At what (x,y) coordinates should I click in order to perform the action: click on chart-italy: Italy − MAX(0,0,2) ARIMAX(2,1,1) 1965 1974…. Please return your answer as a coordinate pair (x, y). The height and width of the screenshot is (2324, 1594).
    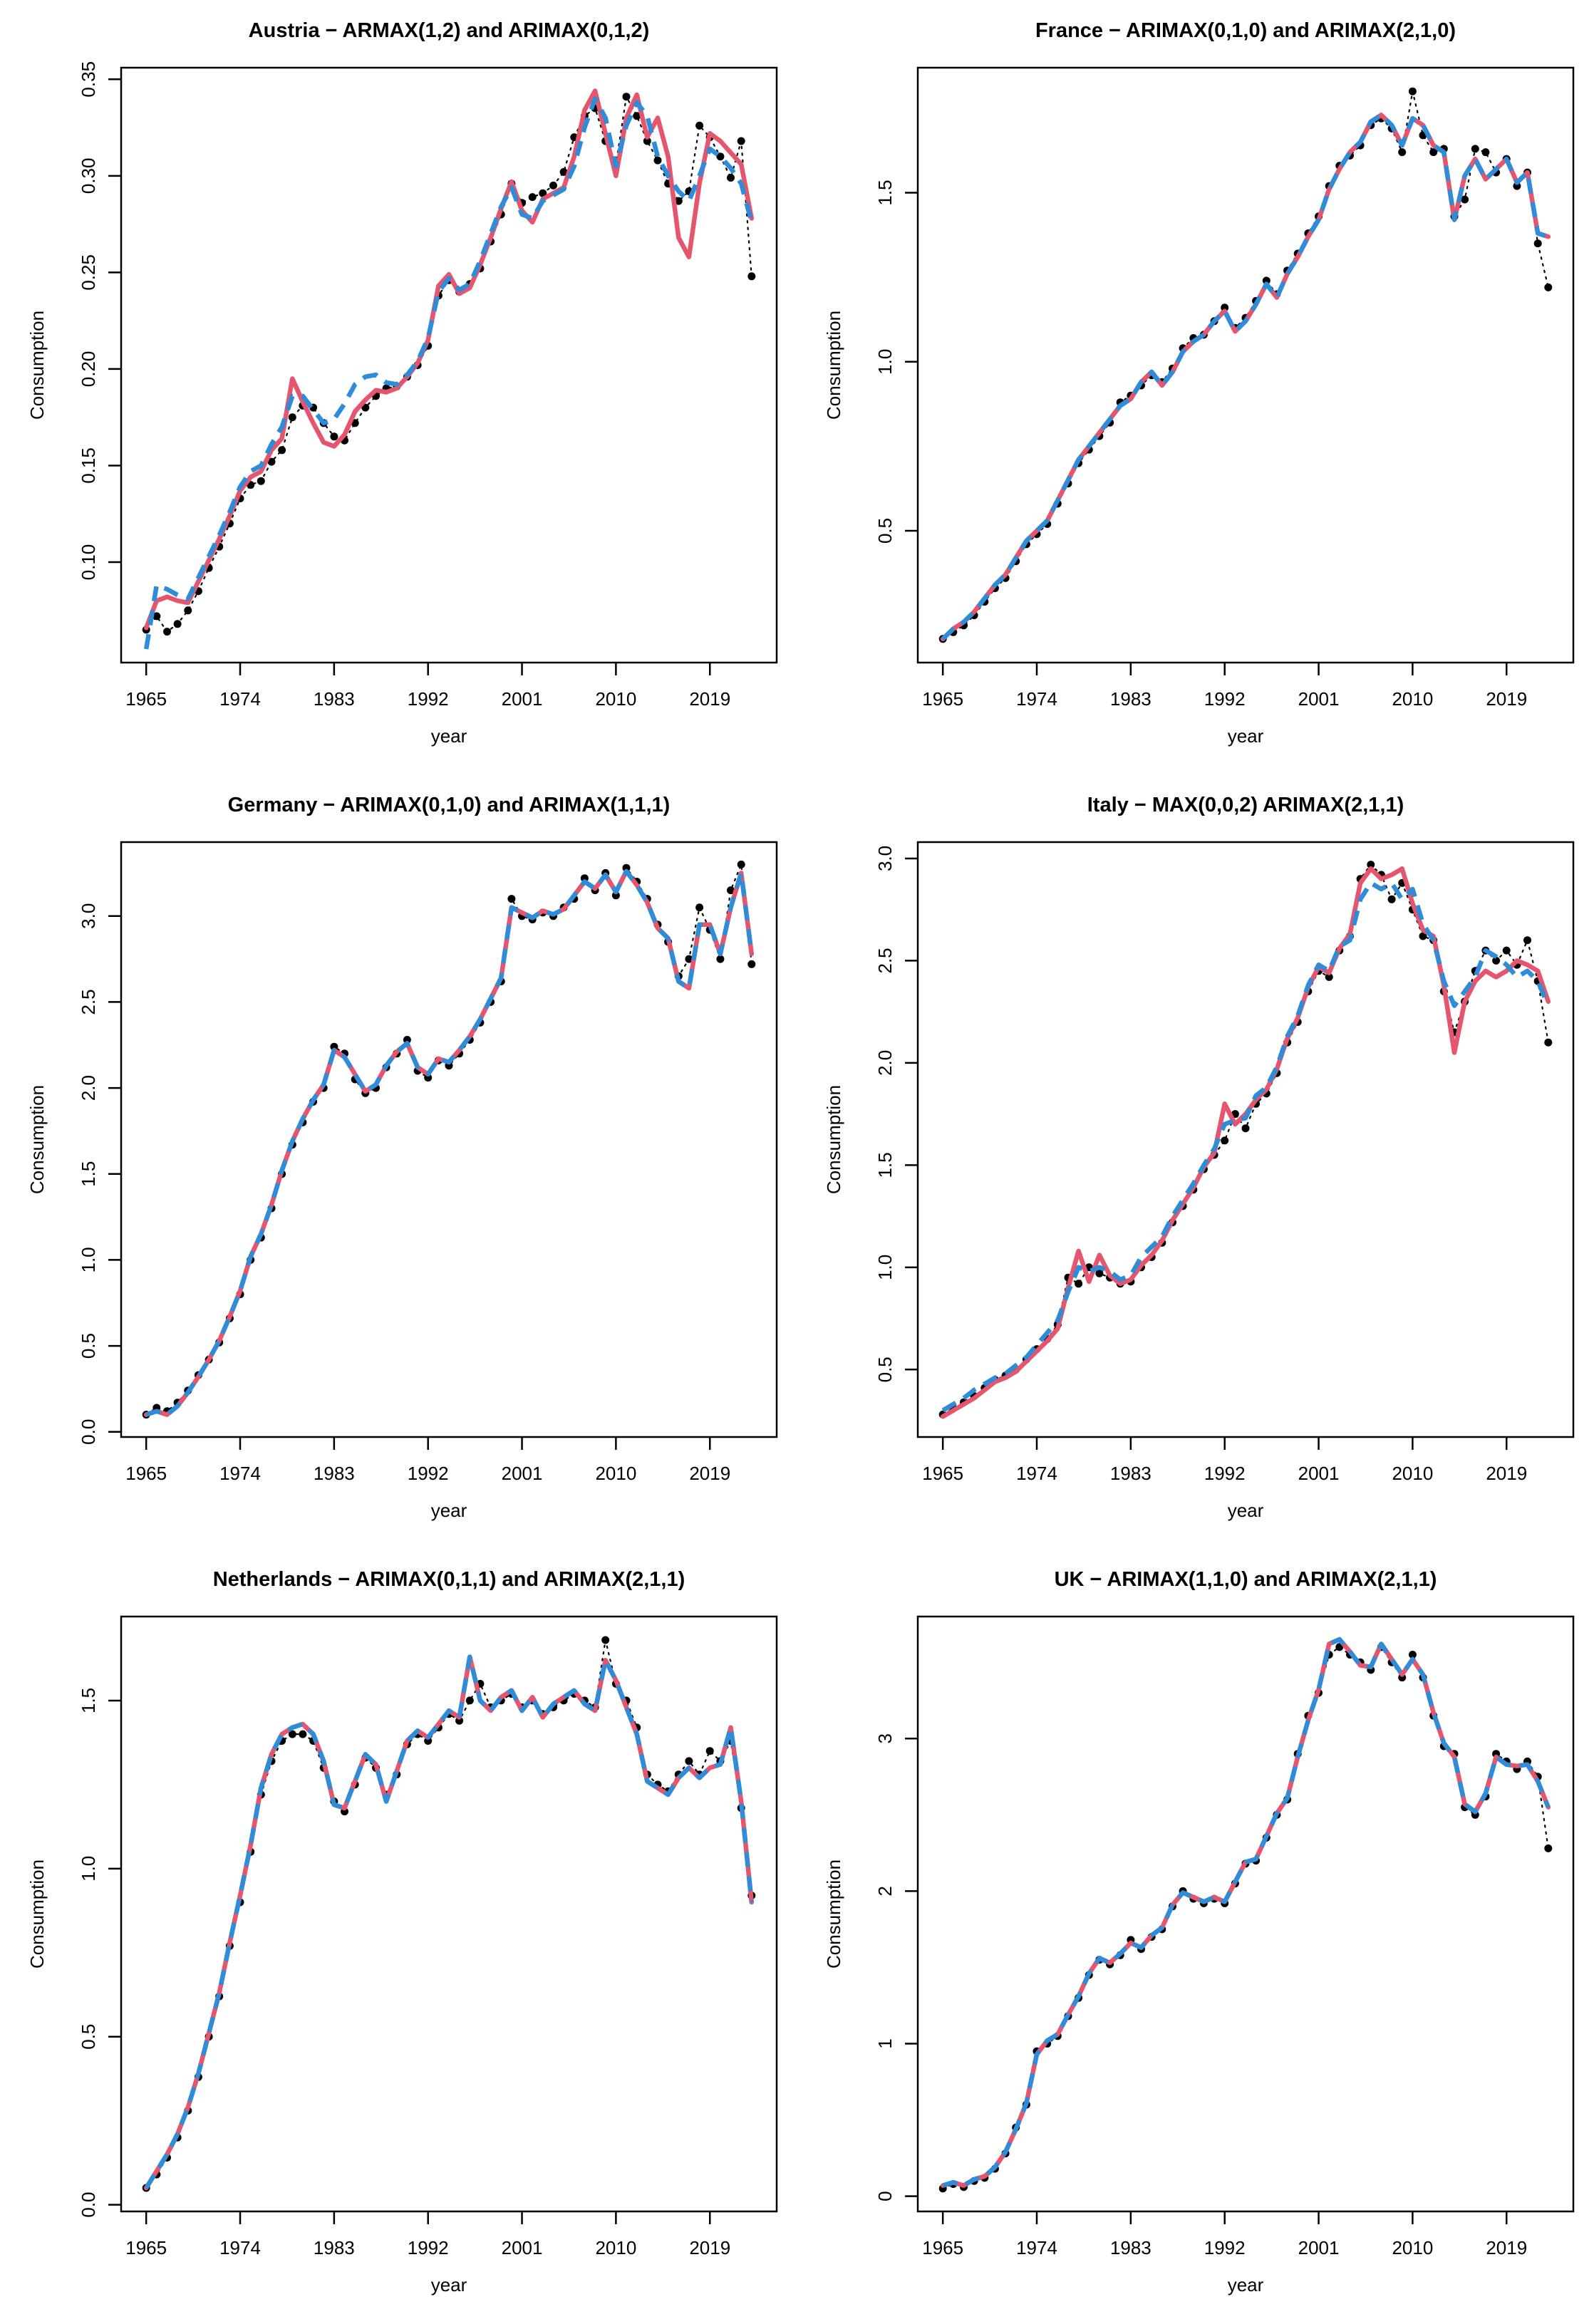
    Looking at the image, I should click on (1199, 1157).